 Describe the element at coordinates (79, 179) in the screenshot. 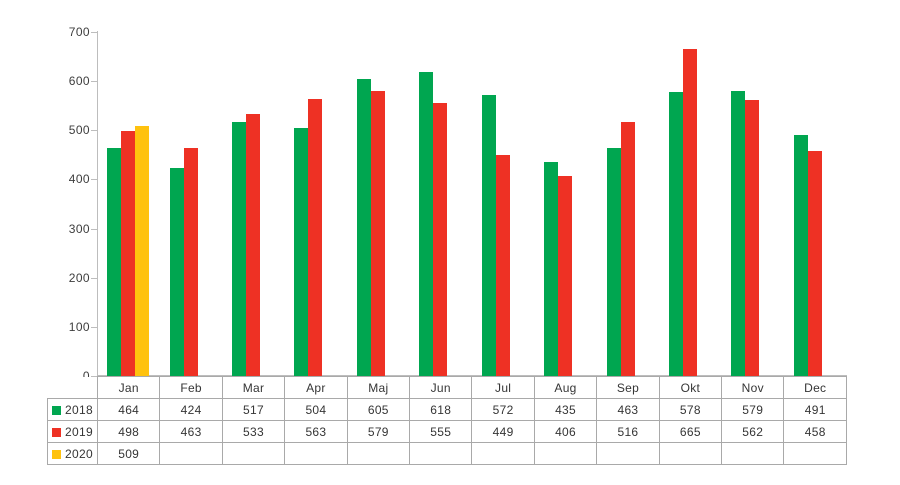

I see `y-axis-tick-label: 400` at that location.